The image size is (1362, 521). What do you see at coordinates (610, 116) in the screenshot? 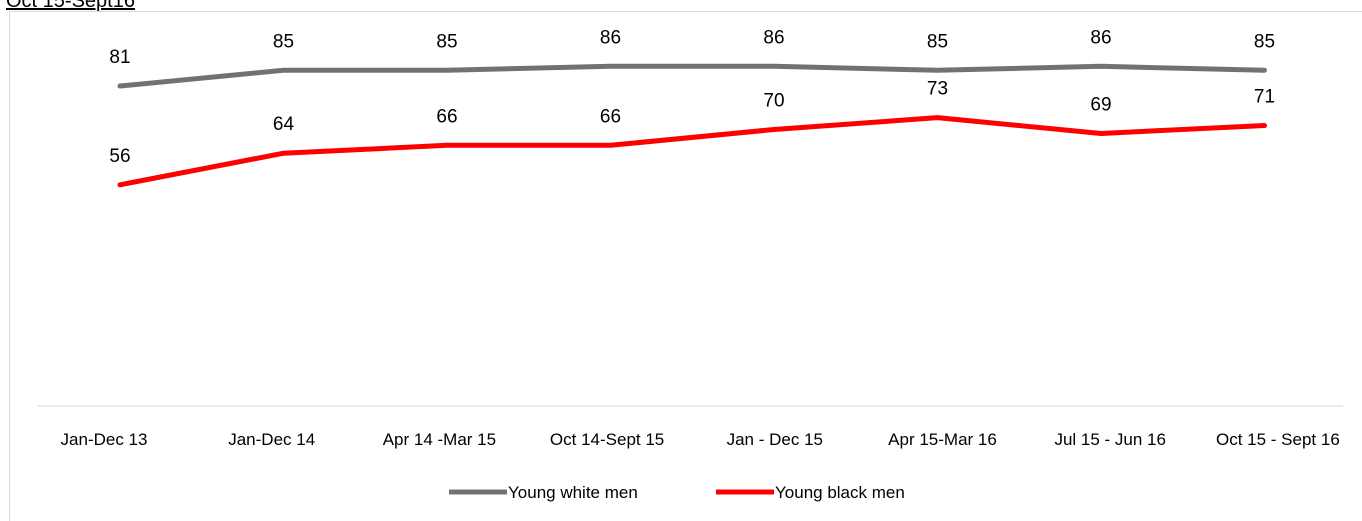
I see `data-label-young-black-men-3: 66` at bounding box center [610, 116].